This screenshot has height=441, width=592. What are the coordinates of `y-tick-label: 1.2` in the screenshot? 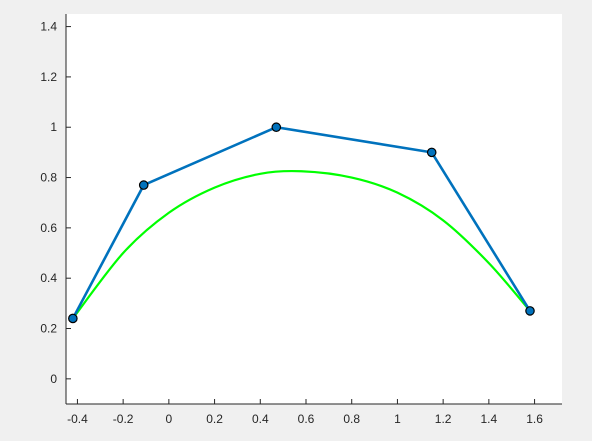 It's located at (48, 77).